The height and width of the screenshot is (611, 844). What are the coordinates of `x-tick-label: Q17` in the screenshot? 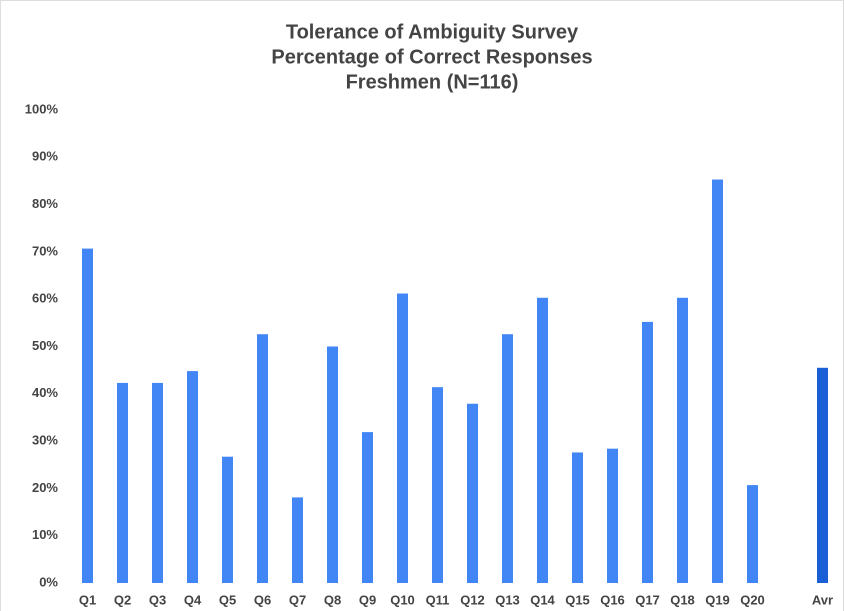 It's located at (647, 599).